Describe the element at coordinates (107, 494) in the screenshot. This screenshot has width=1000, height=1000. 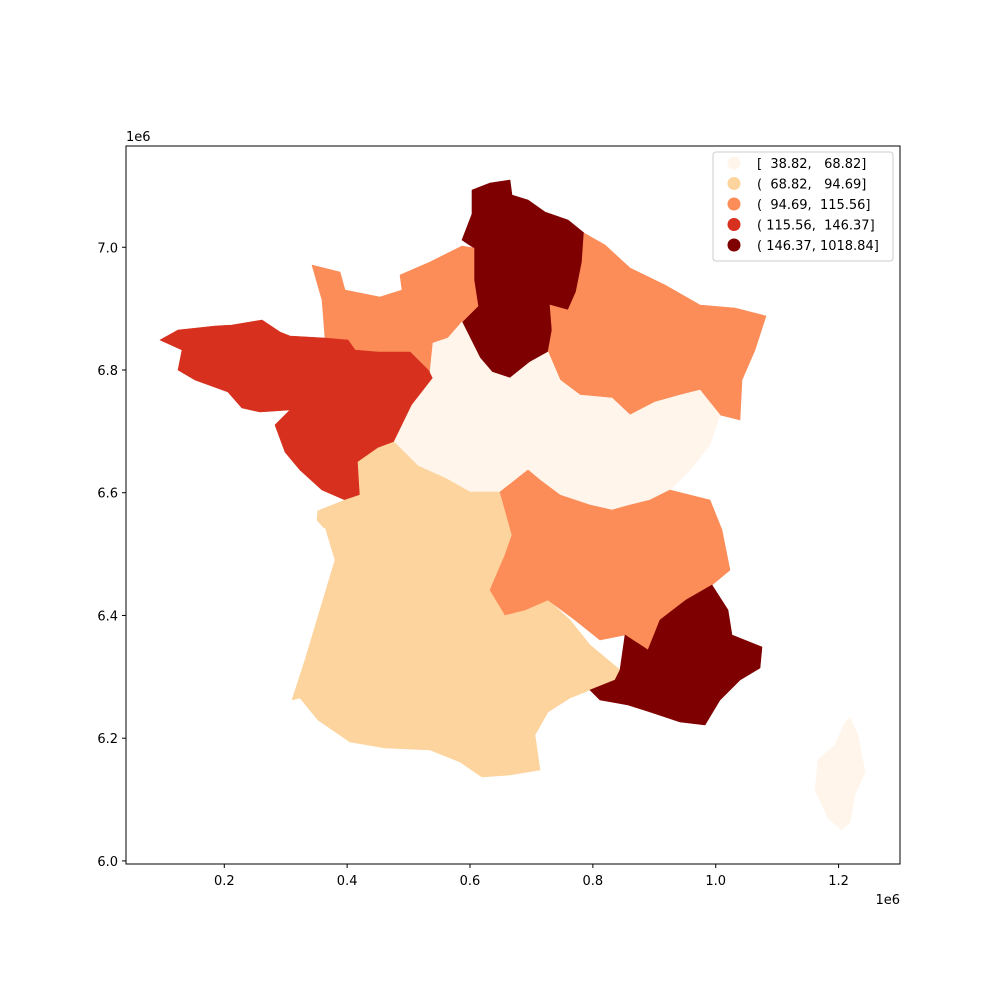
I see `y-tick-label: 6.6` at that location.